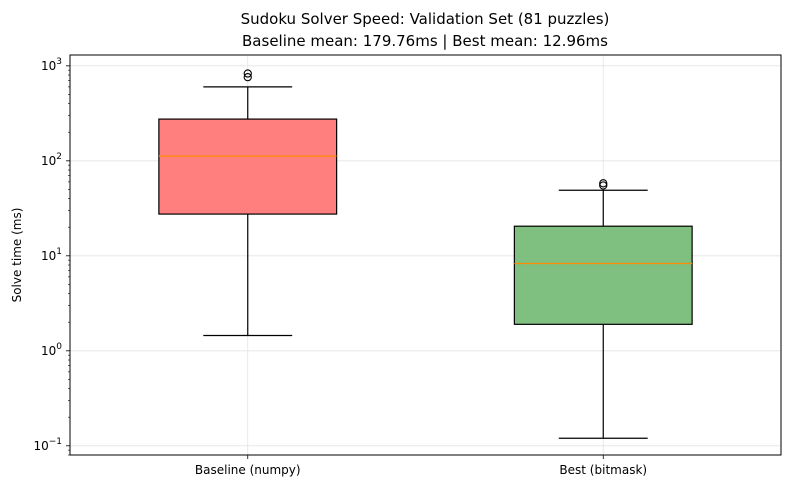 Image resolution: width=790 pixels, height=489 pixels. I want to click on y-axis-label: Solve time (ms), so click(17, 255).